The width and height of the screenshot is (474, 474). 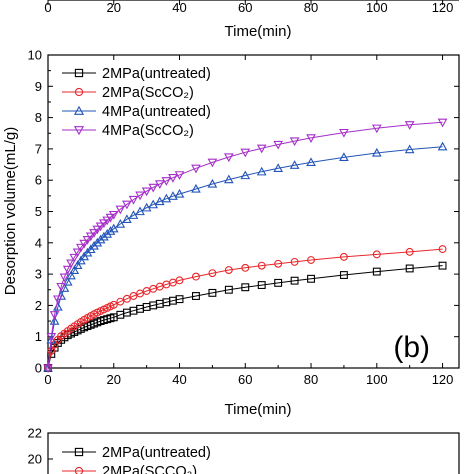 I want to click on x-tick-label: 20, so click(x=114, y=379).